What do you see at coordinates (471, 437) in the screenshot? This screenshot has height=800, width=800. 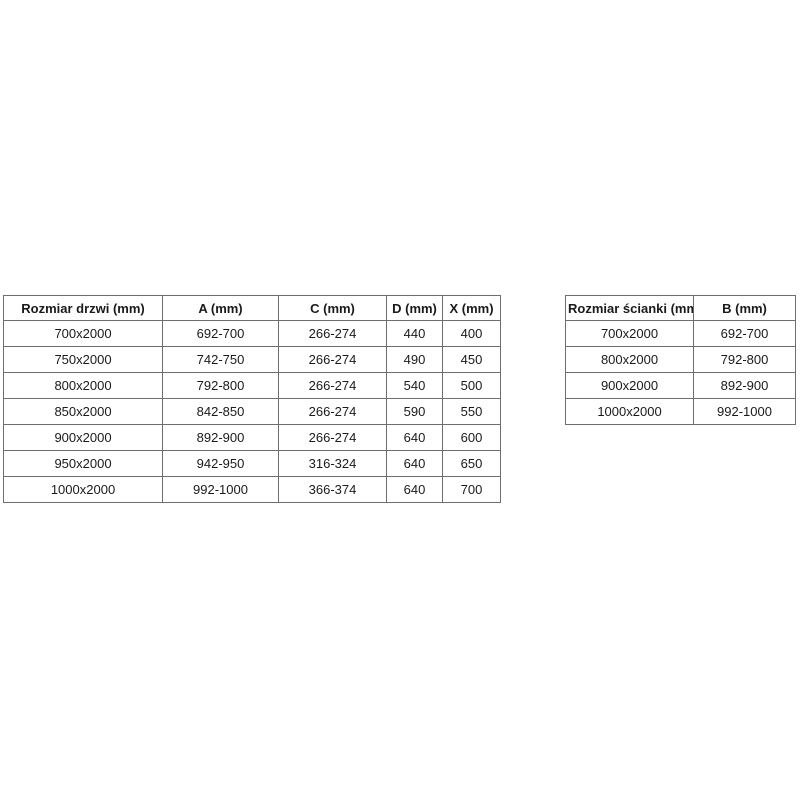 I see `table-cell: 600` at bounding box center [471, 437].